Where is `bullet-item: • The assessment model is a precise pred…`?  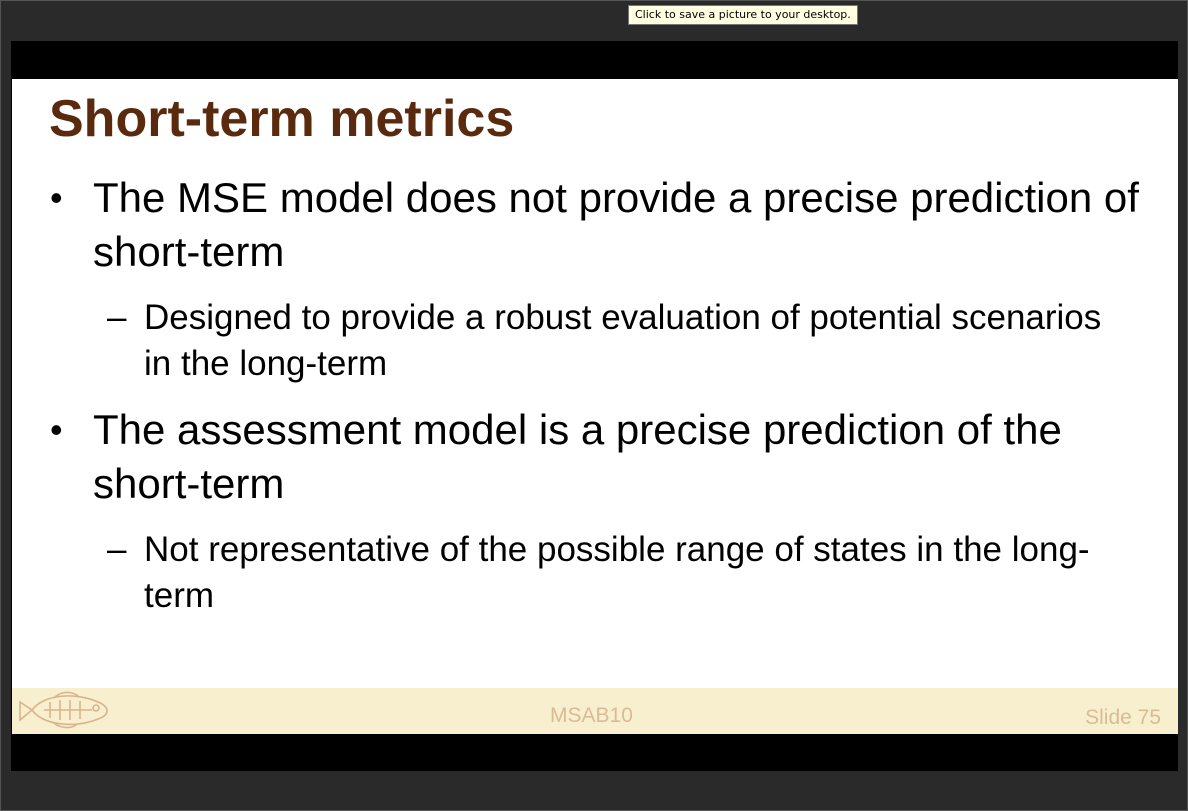 bullet-item: • The assessment model is a precise pred… is located at coordinates (595, 457).